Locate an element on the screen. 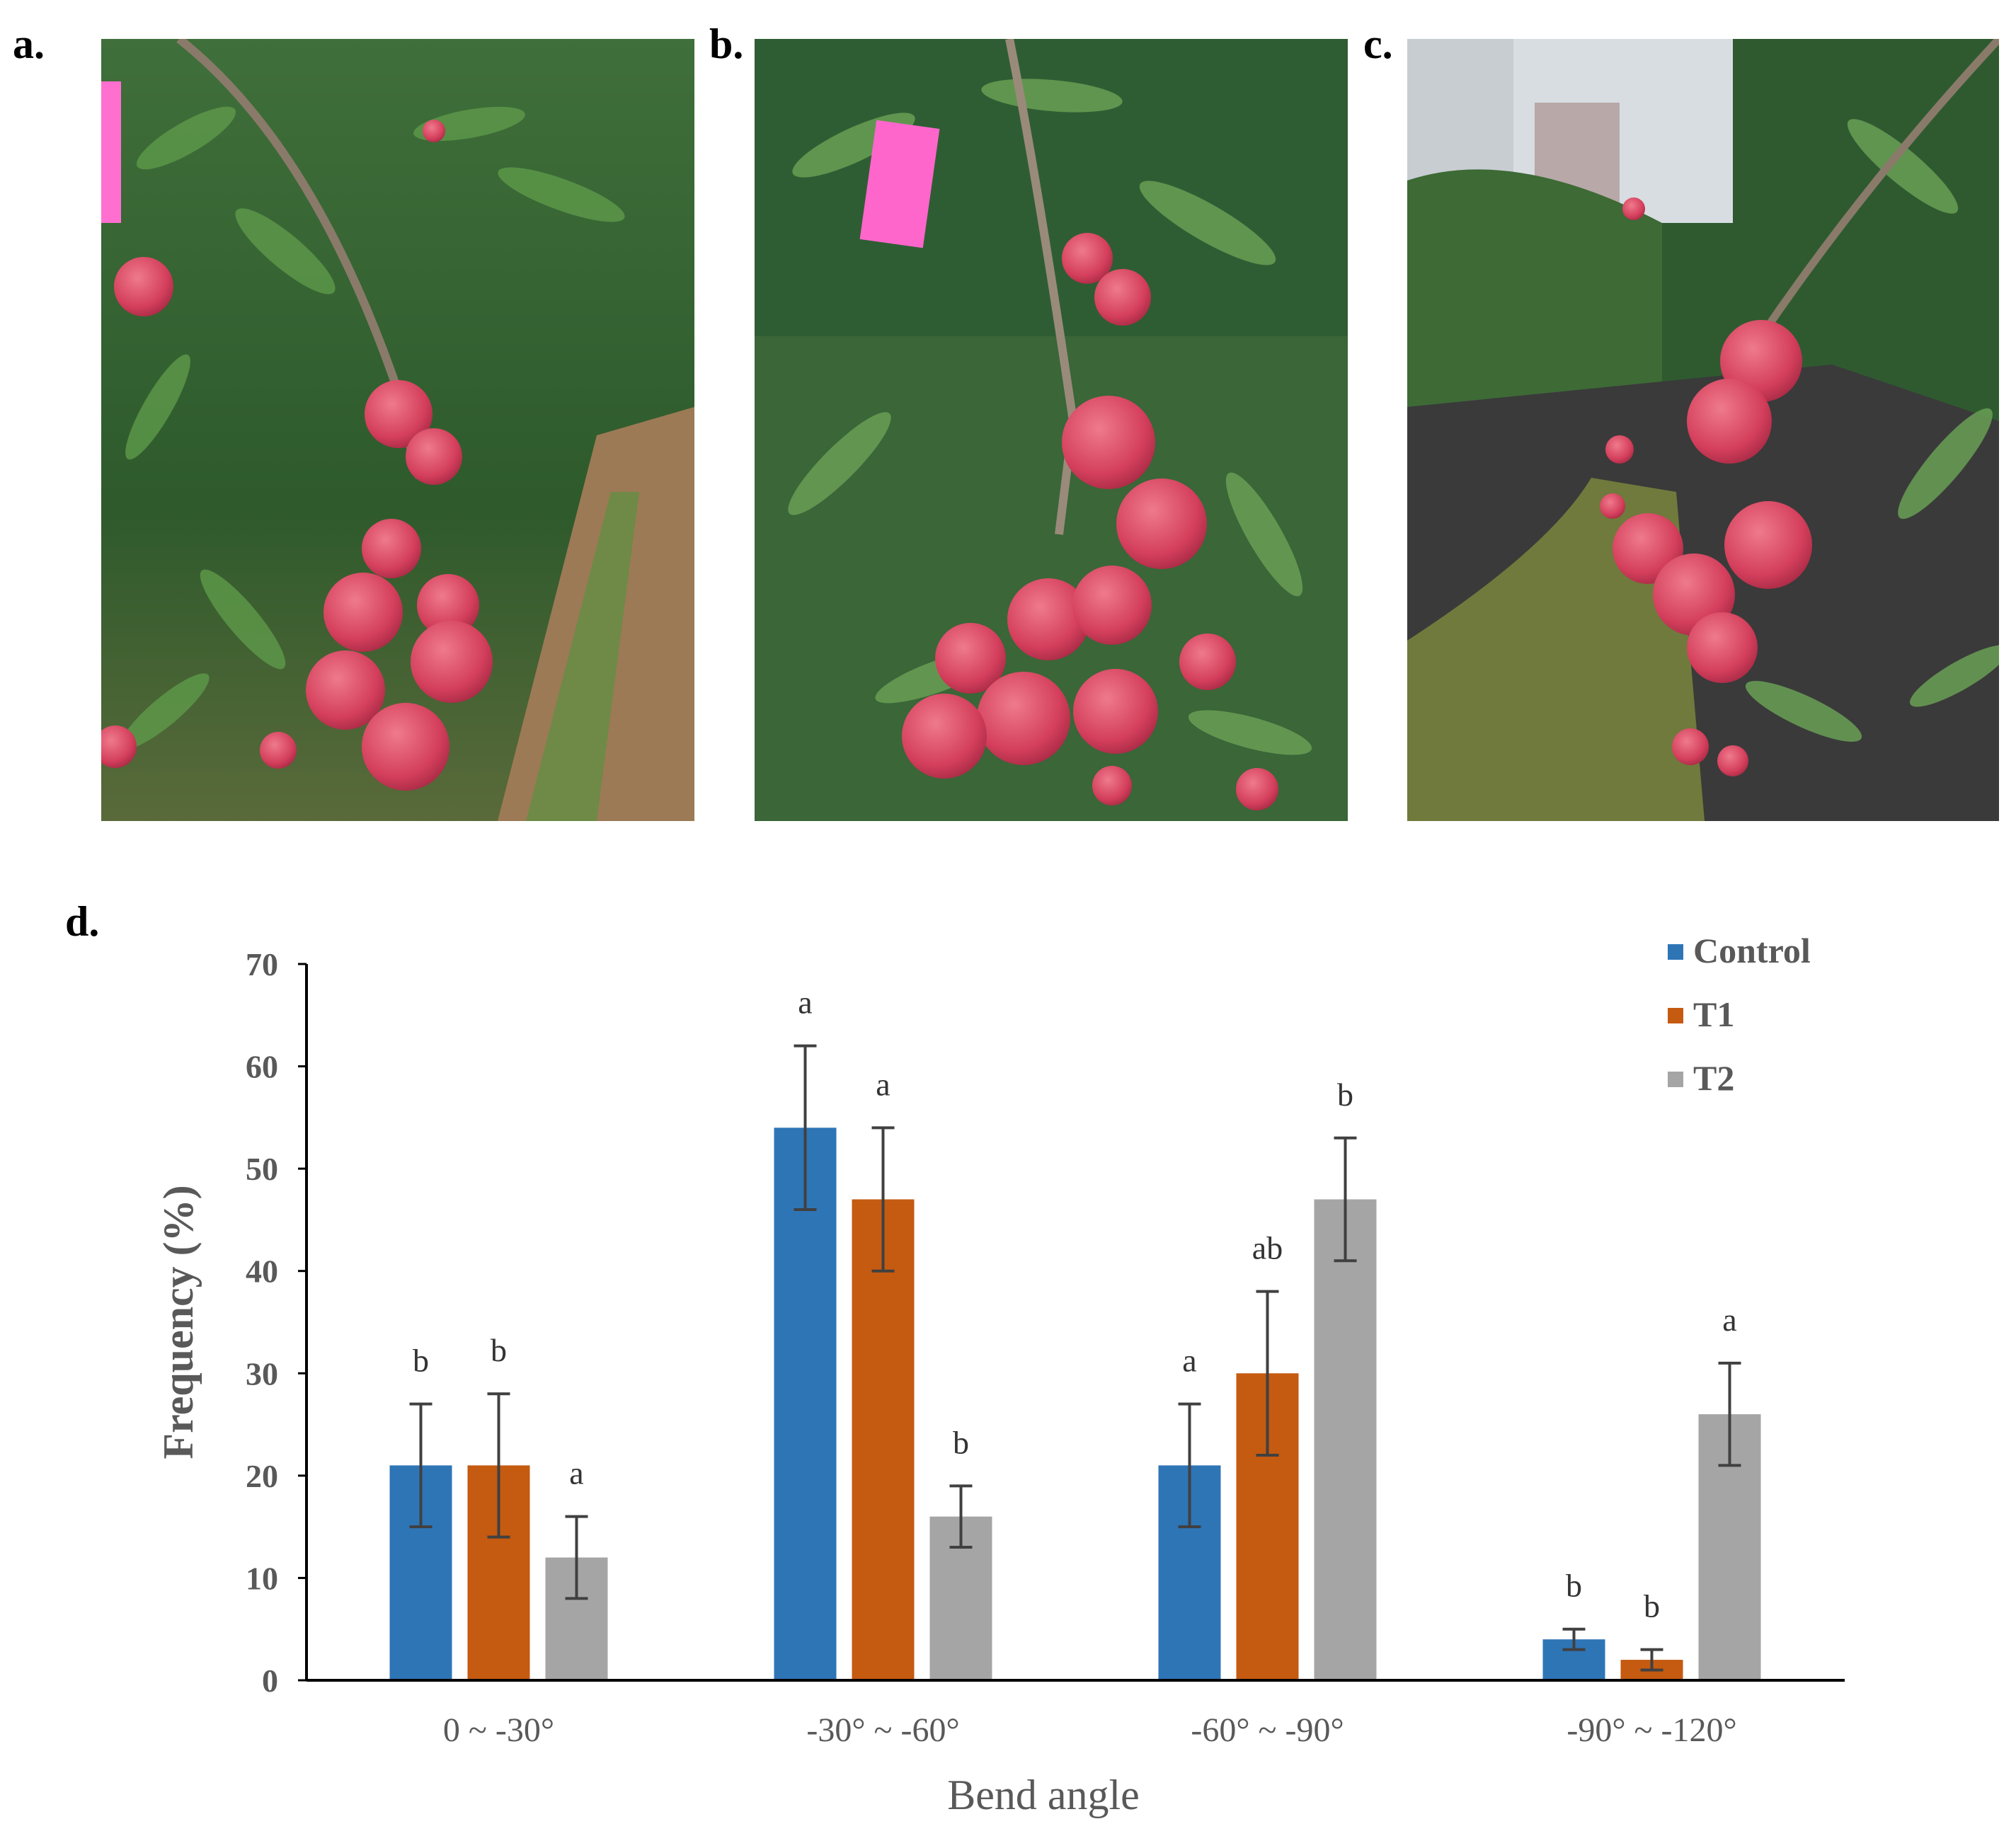 The height and width of the screenshot is (1836, 2016). photo-a-lychee is located at coordinates (397, 430).